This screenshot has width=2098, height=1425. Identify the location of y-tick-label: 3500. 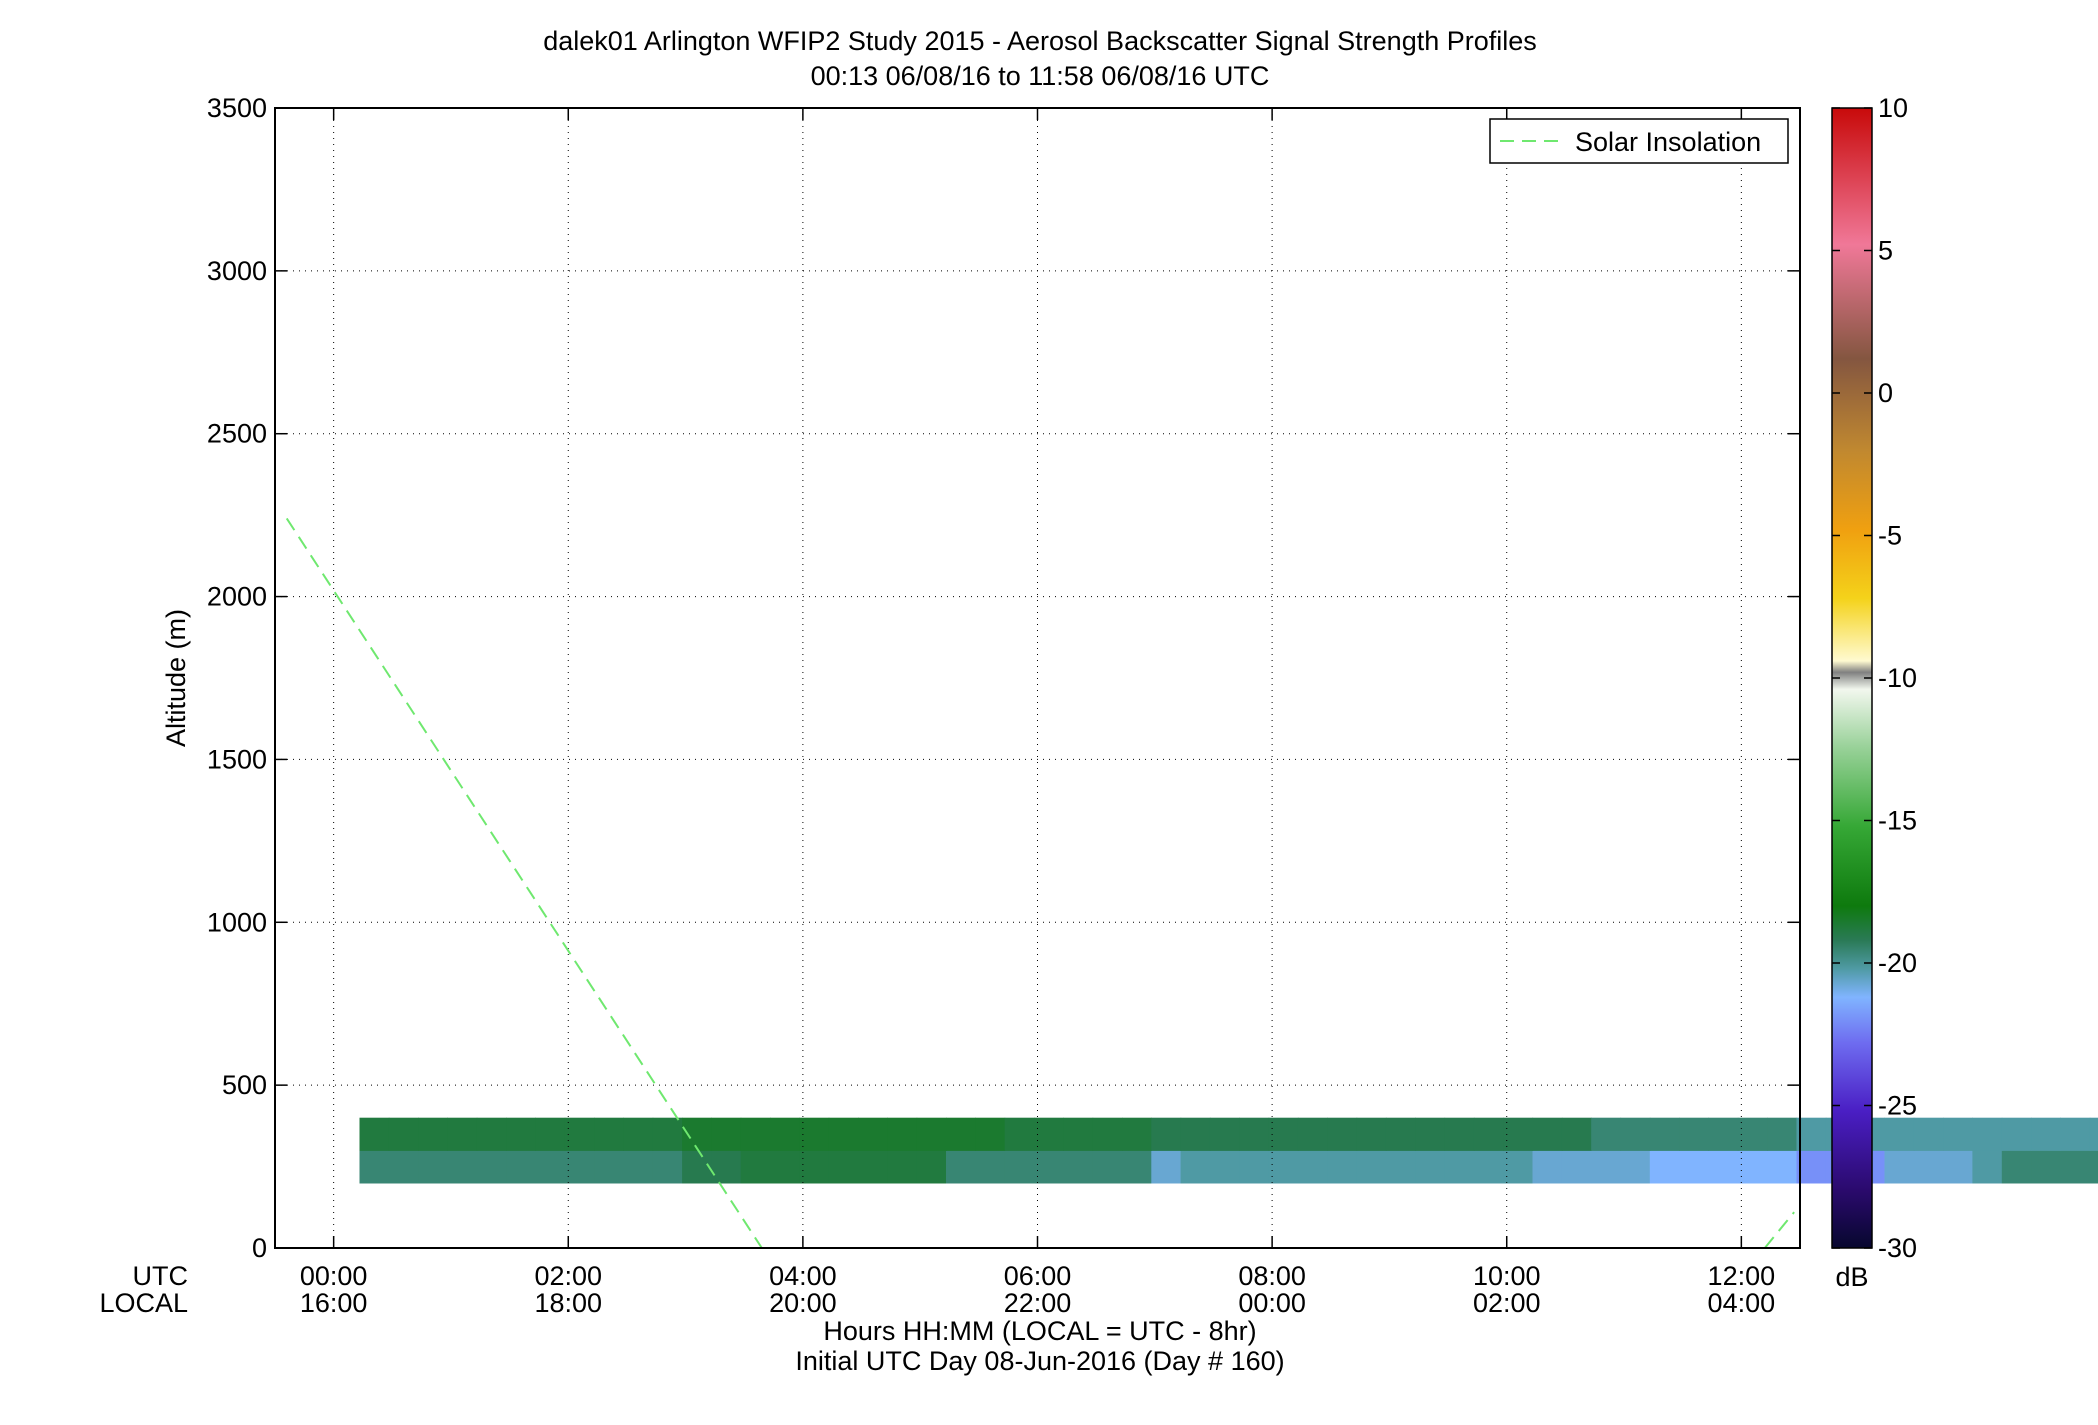
(237, 108).